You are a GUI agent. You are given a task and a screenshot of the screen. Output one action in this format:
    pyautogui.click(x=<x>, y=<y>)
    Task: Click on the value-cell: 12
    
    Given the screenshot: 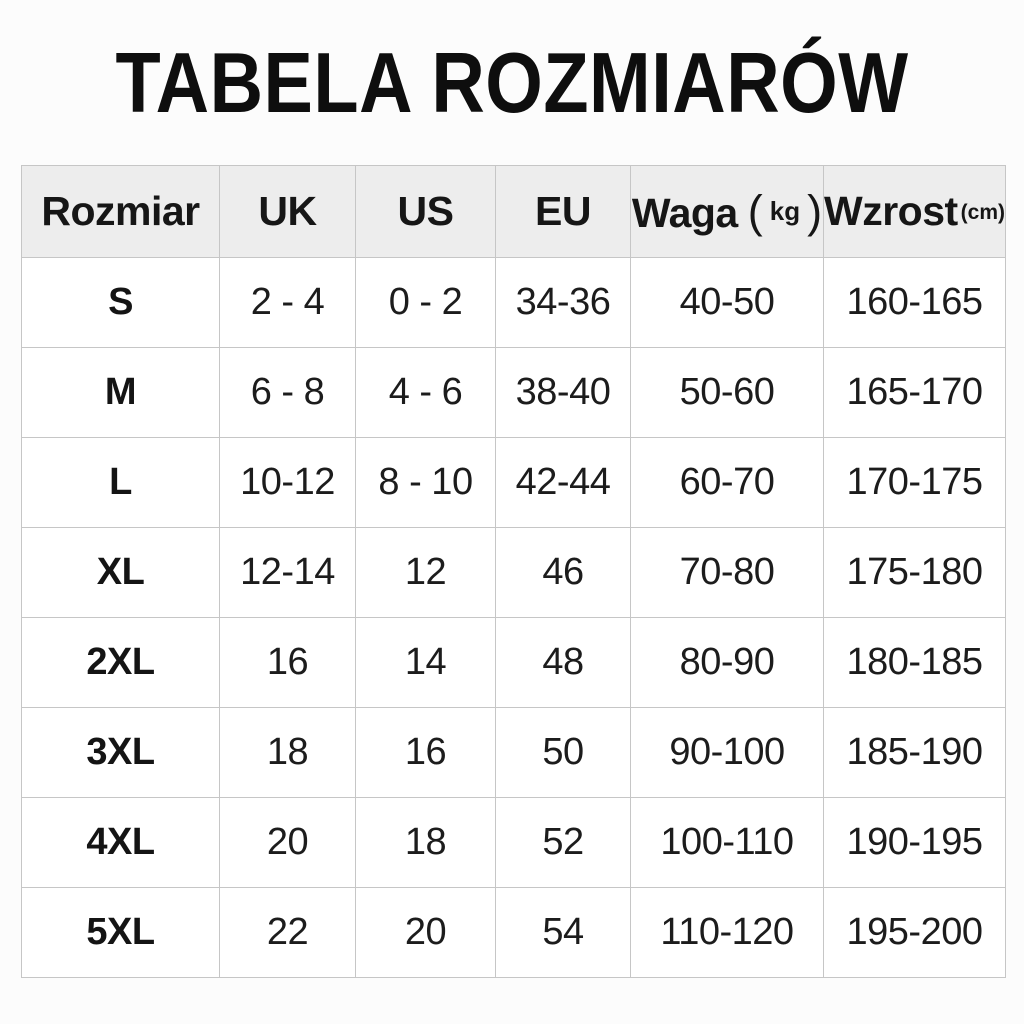 What is the action you would take?
    pyautogui.click(x=425, y=572)
    